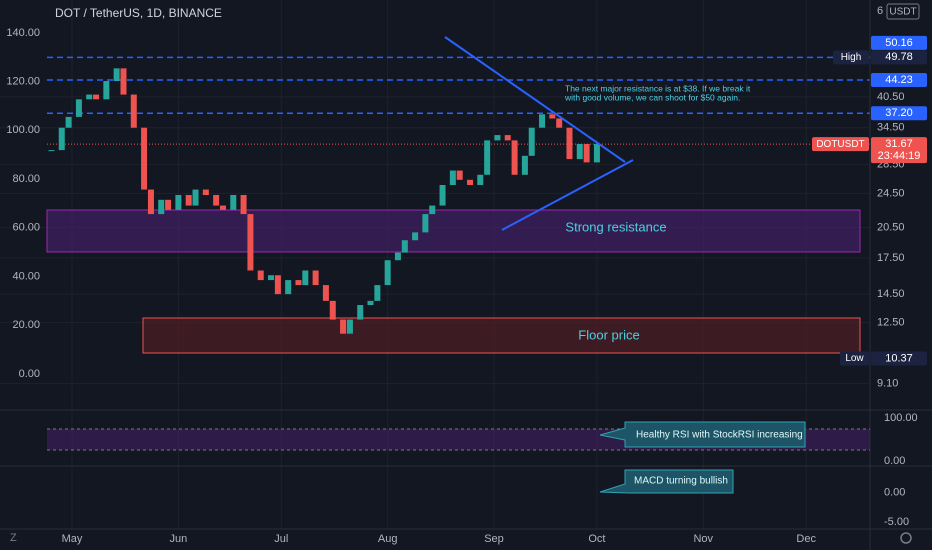 The height and width of the screenshot is (550, 932). What do you see at coordinates (703, 539) in the screenshot?
I see `x-tick-label: Nov` at bounding box center [703, 539].